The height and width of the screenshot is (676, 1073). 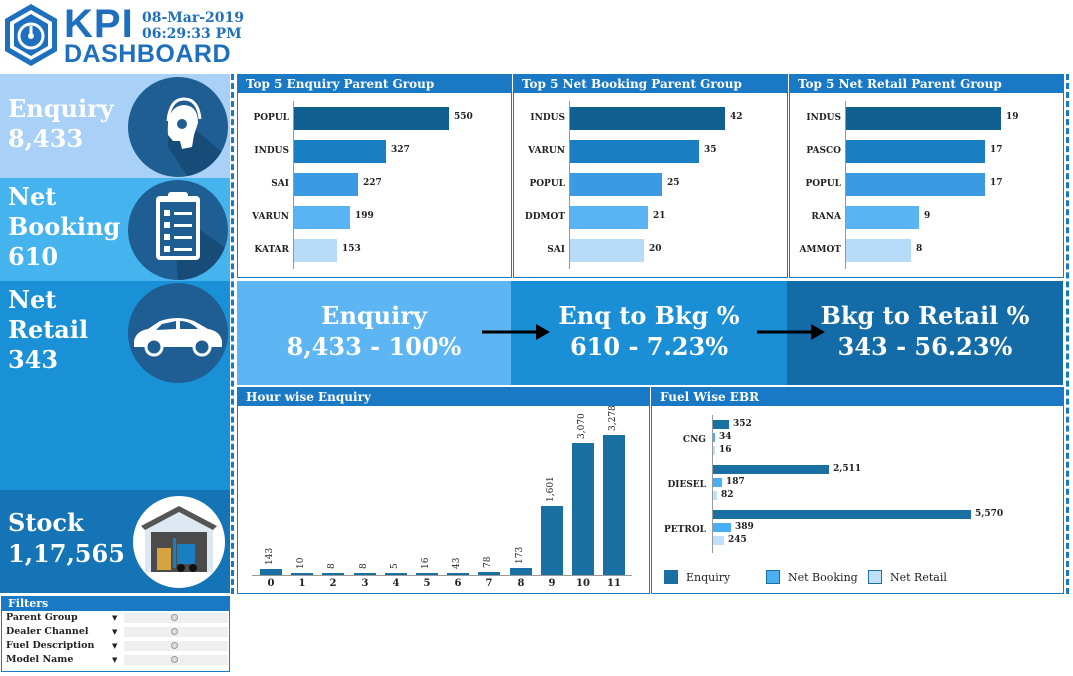 What do you see at coordinates (823, 577) in the screenshot?
I see `legend-label: Net Booking` at bounding box center [823, 577].